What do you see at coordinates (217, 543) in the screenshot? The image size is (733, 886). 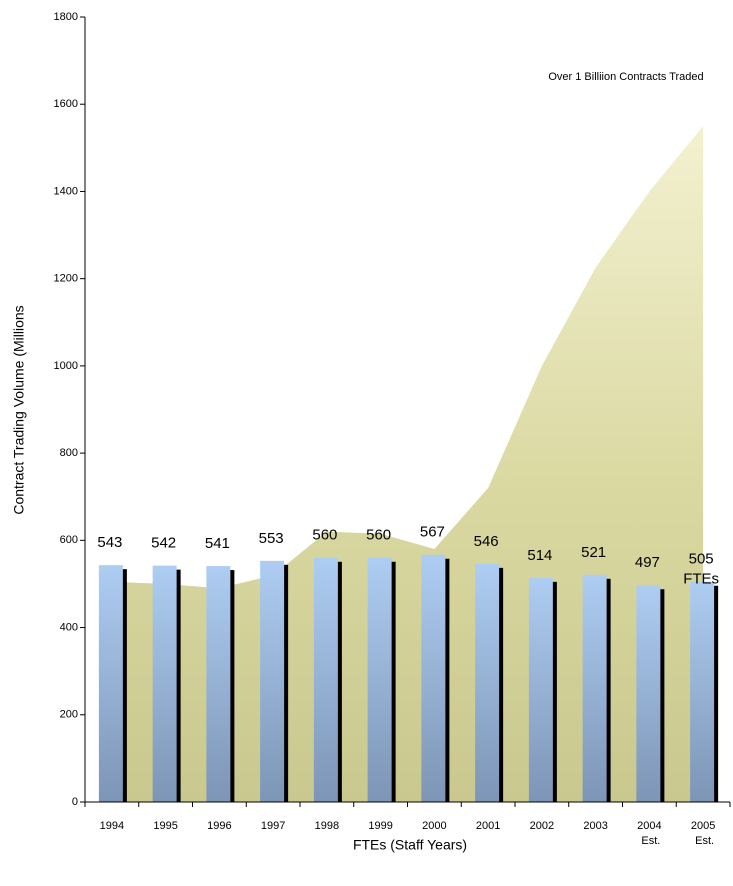 I see `data-label: 541` at bounding box center [217, 543].